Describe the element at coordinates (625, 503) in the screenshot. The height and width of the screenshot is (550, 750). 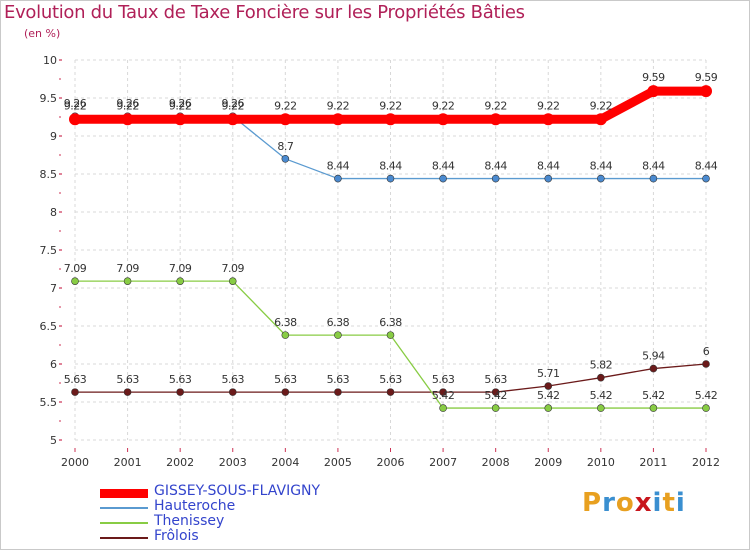
I see `logo-letter: o` at that location.